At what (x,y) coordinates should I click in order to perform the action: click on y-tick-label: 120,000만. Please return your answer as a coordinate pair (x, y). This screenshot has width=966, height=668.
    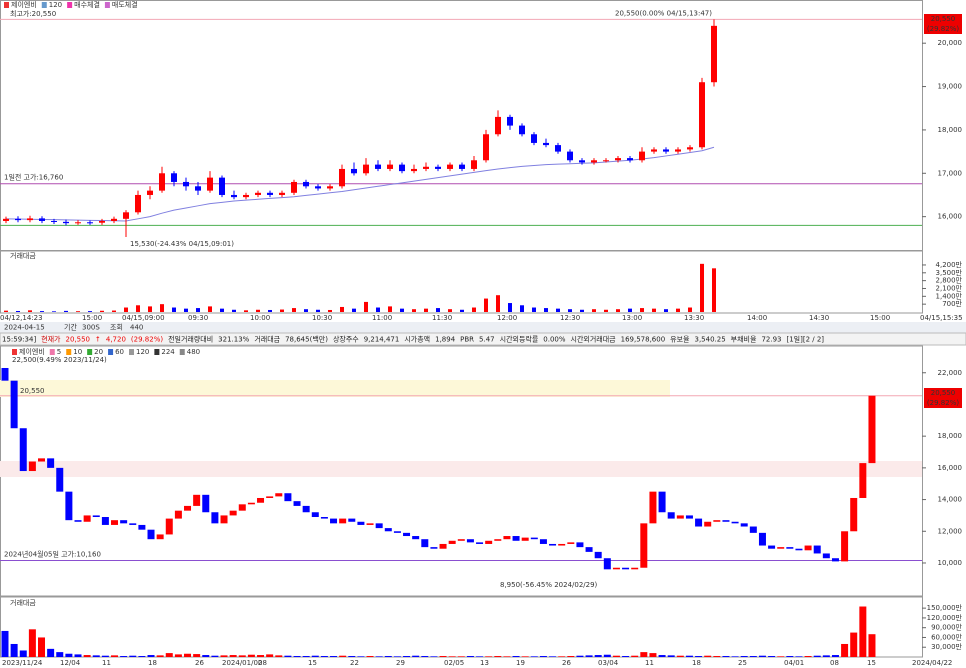
    Looking at the image, I should click on (945, 617).